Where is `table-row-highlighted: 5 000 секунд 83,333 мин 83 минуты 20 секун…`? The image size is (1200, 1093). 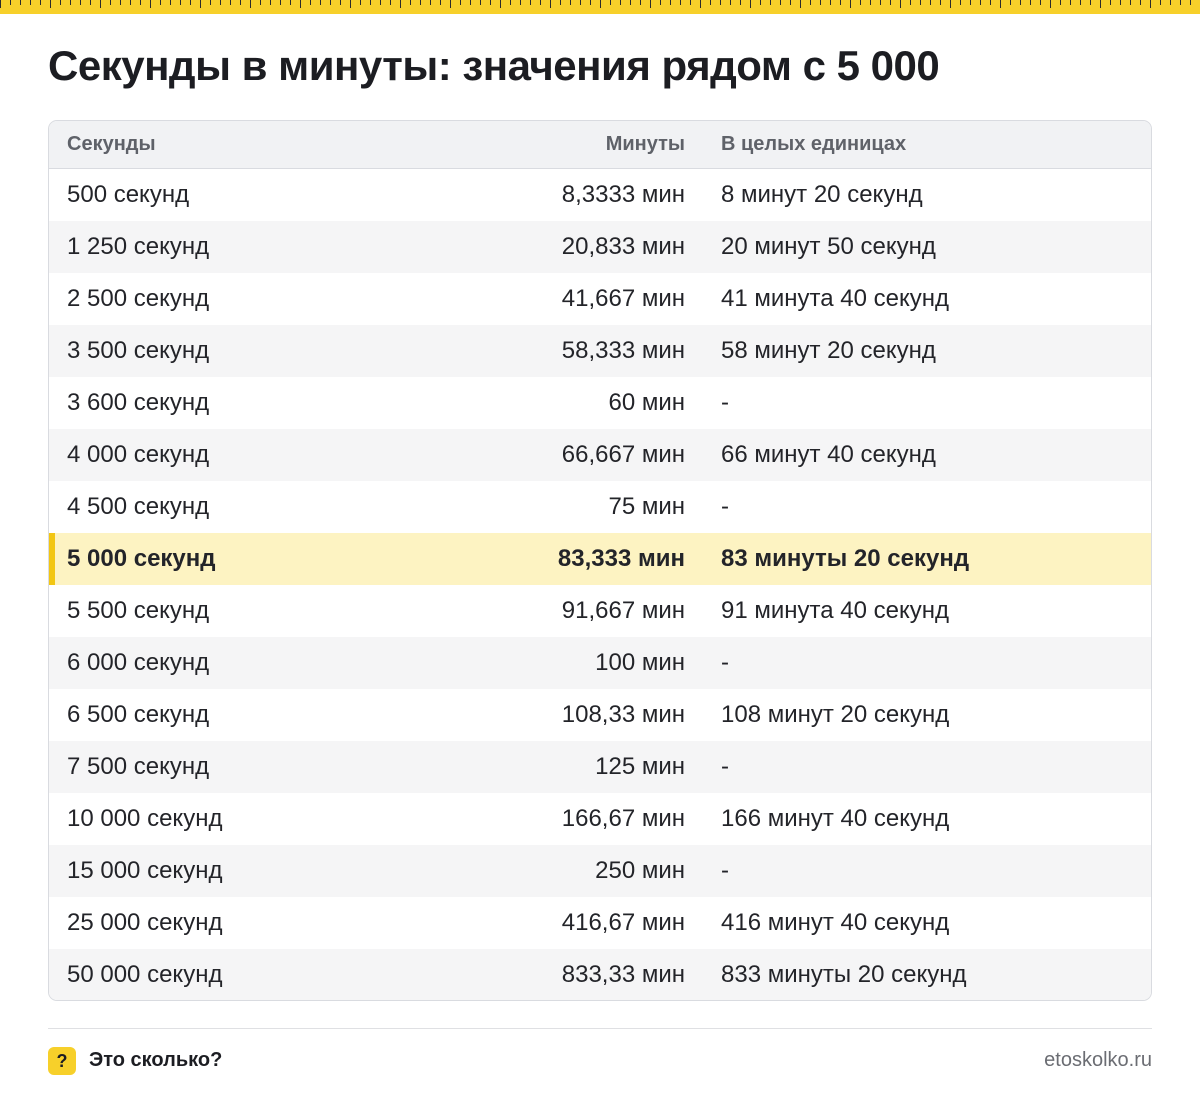 table-row-highlighted: 5 000 секунд 83,333 мин 83 минуты 20 секун… is located at coordinates (600, 559).